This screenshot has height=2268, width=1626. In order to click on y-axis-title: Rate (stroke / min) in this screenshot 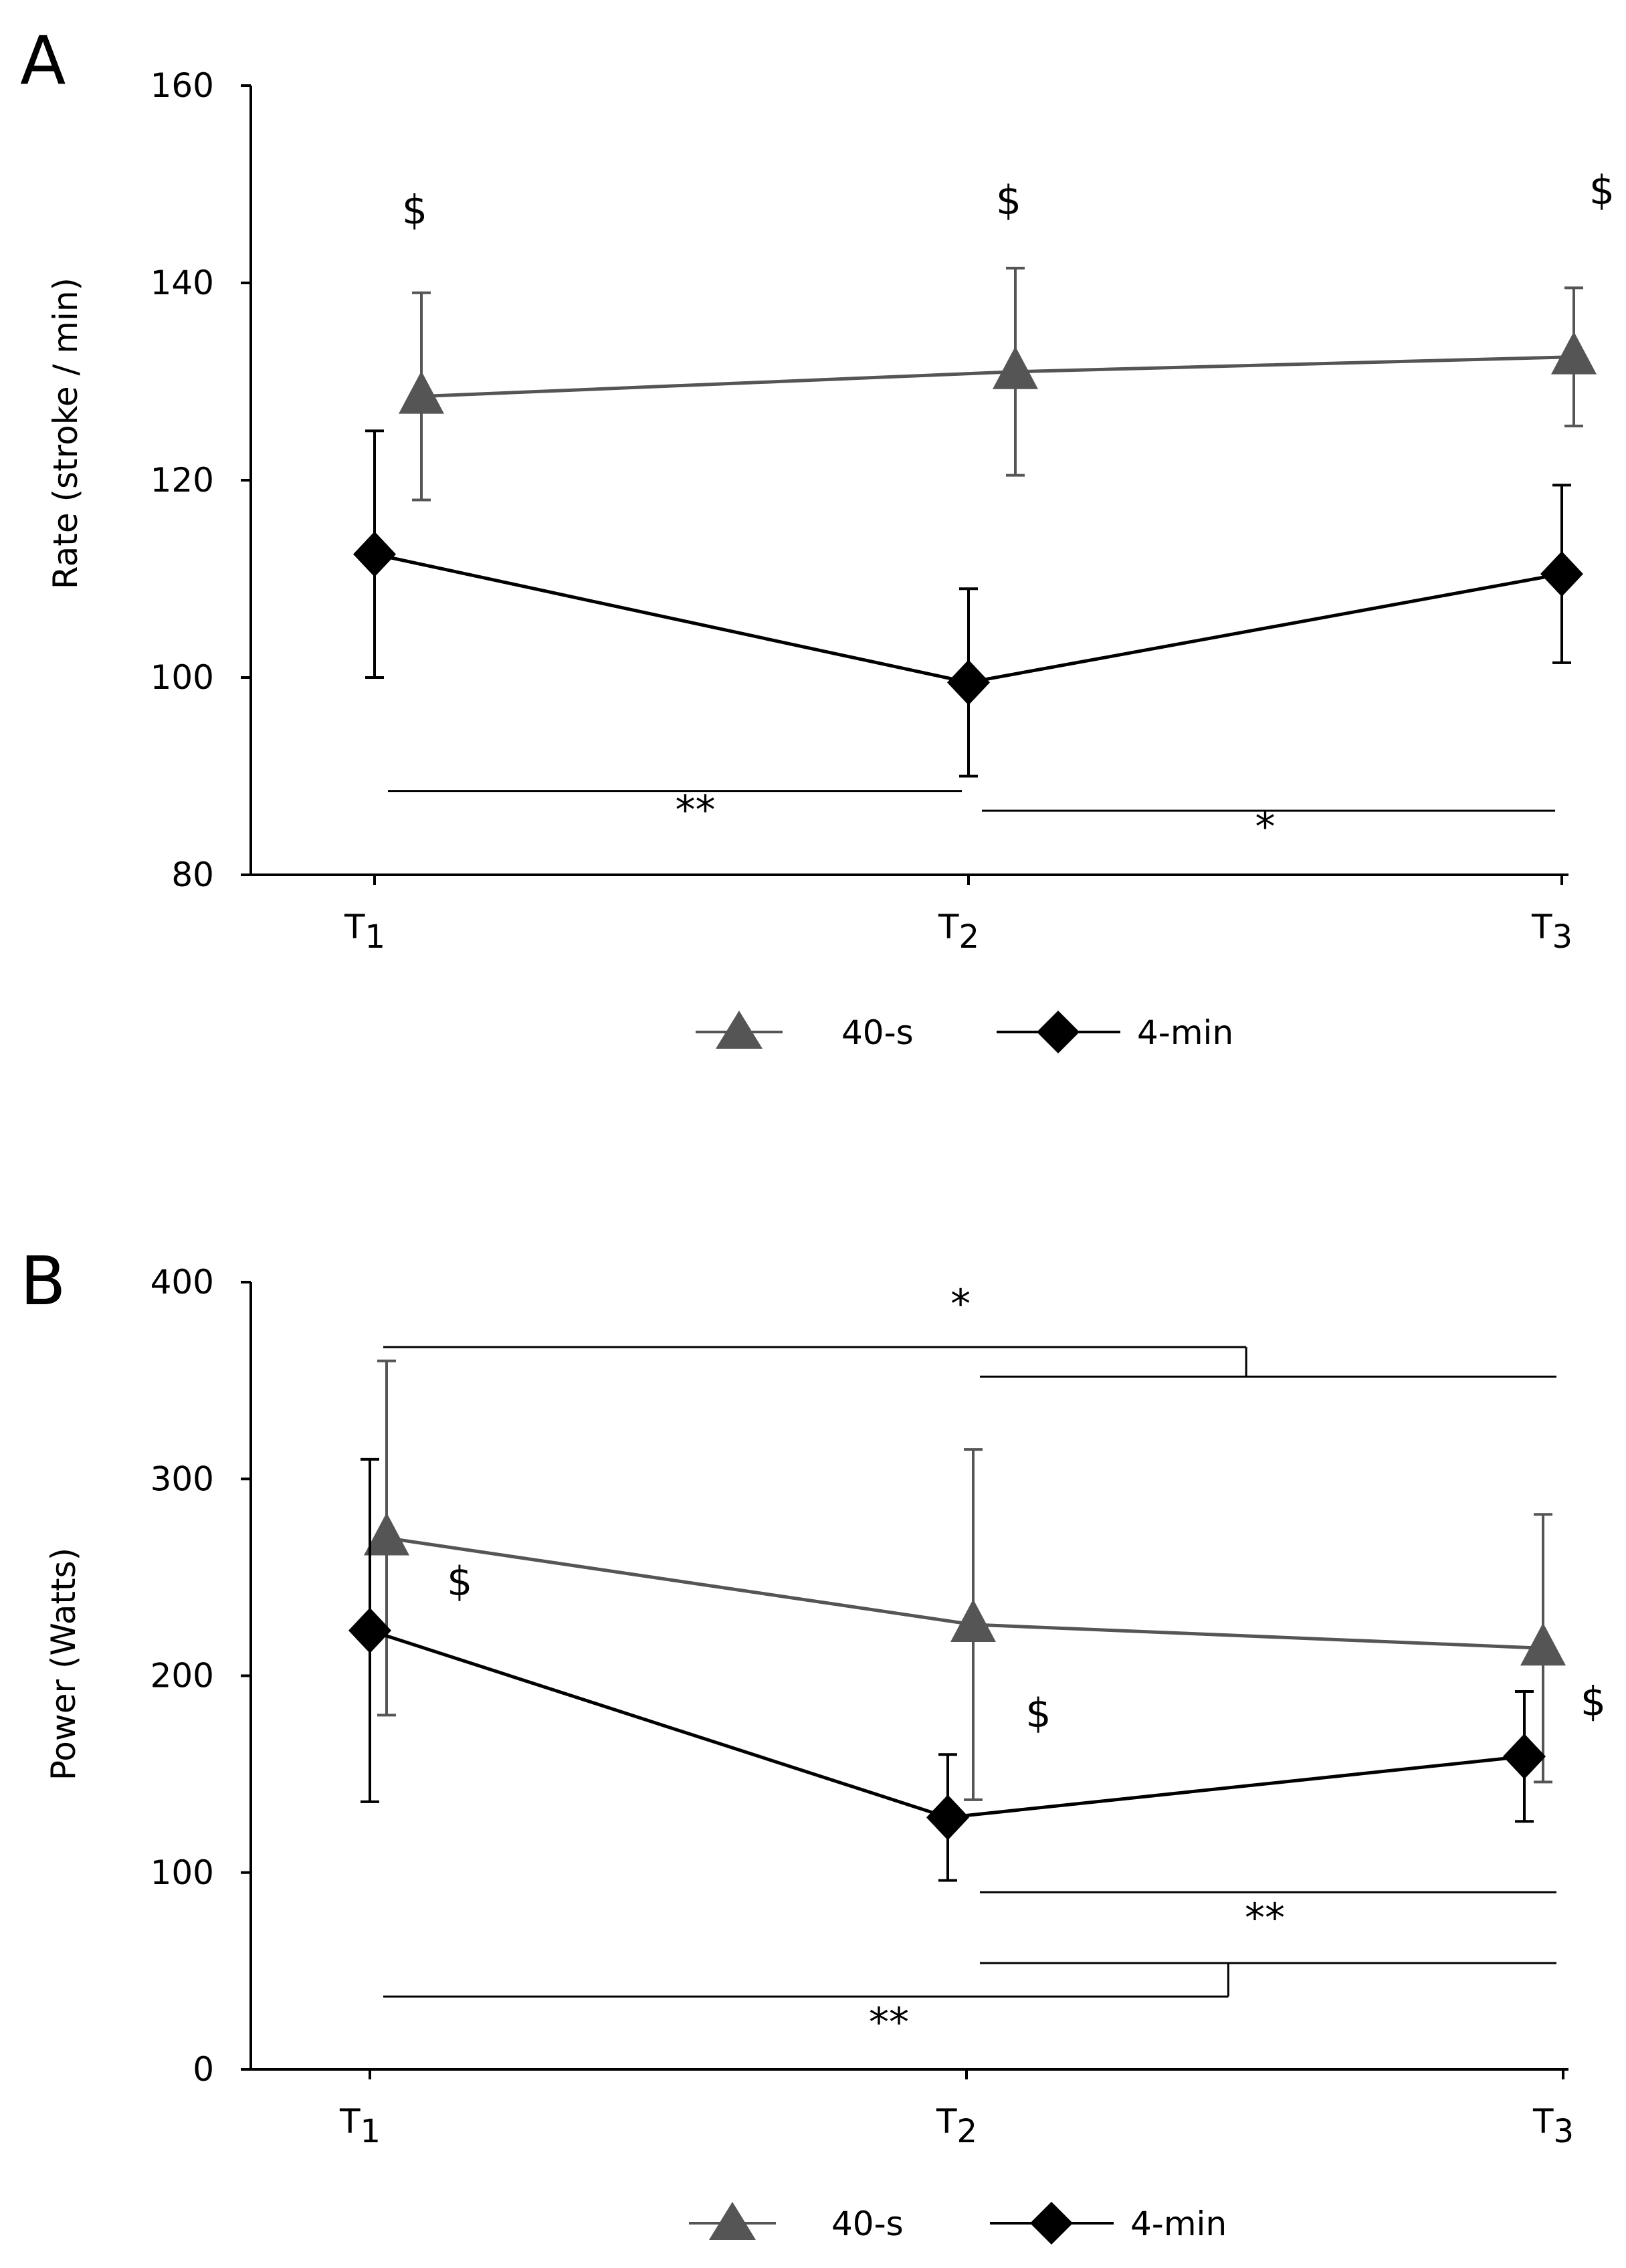, I will do `click(66, 434)`.